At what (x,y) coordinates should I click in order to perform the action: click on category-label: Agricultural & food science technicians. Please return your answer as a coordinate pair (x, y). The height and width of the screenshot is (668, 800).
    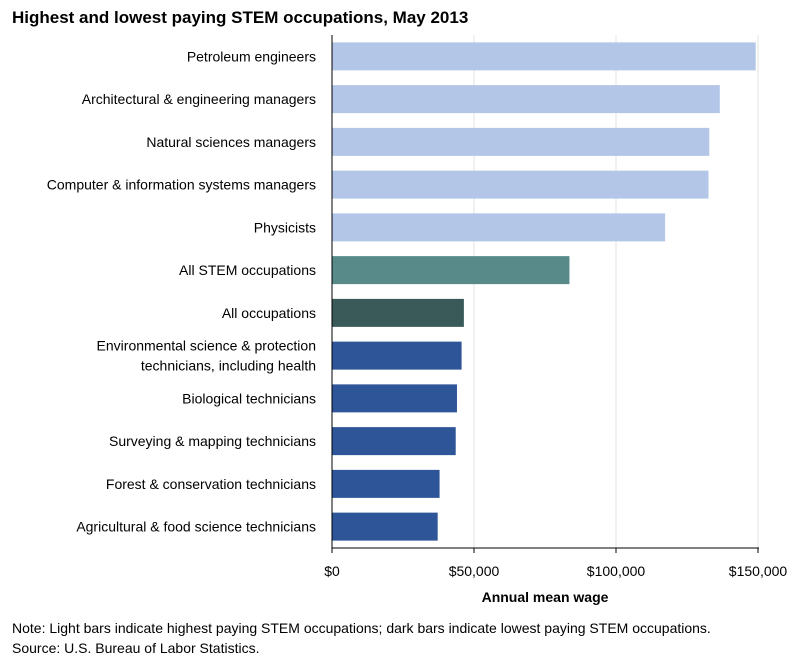
    Looking at the image, I should click on (196, 527).